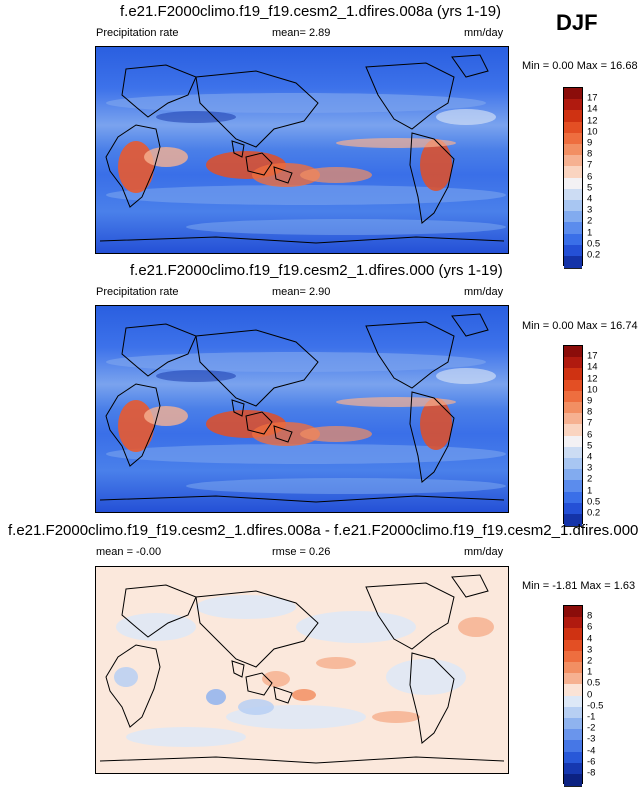 This screenshot has width=644, height=787. I want to click on panel-2-minmax: Min = 0.00 Max = 16.74, so click(580, 326).